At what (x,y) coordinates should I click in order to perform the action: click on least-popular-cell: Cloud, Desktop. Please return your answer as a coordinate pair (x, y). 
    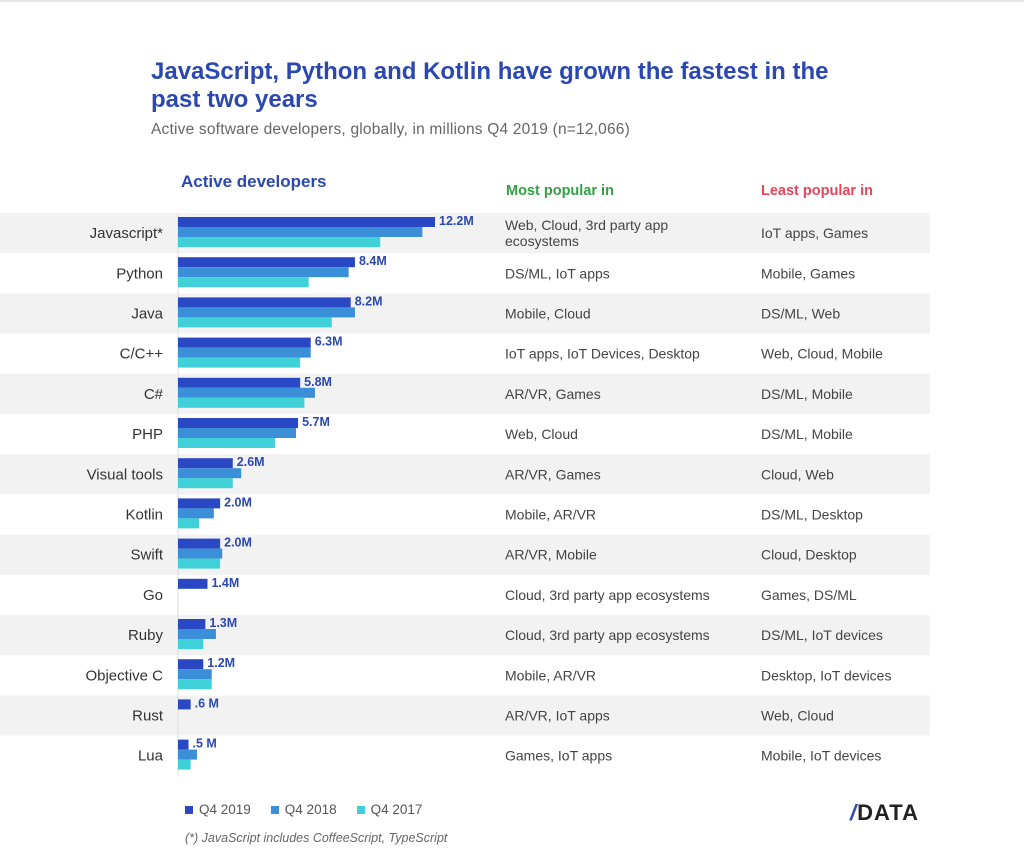
    Looking at the image, I should click on (809, 555).